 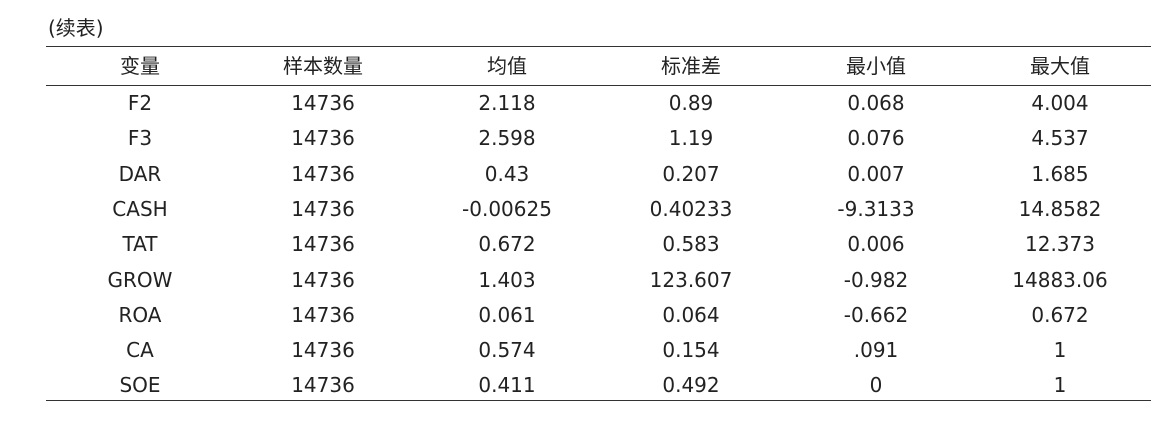 I want to click on row-label: GROW, so click(x=140, y=279).